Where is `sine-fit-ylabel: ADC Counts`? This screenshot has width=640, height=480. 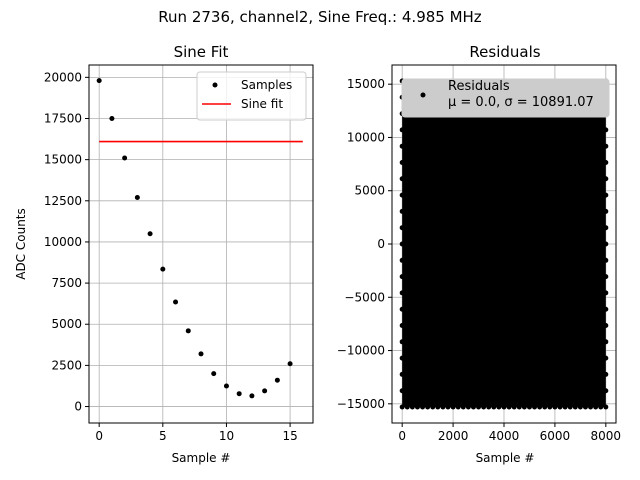 sine-fit-ylabel: ADC Counts is located at coordinates (21, 244).